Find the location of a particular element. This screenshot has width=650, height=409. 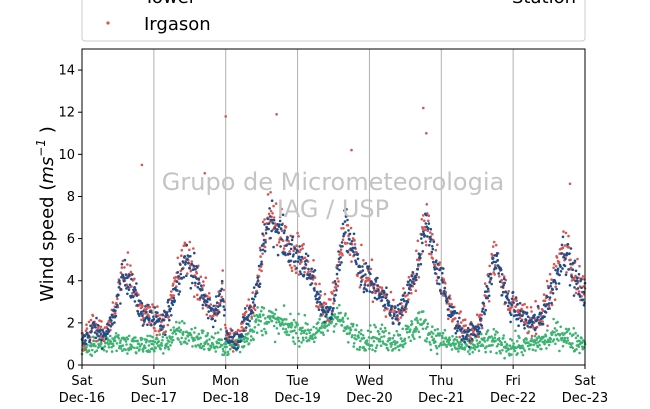

y-tick-label: 12 is located at coordinates (66, 113).